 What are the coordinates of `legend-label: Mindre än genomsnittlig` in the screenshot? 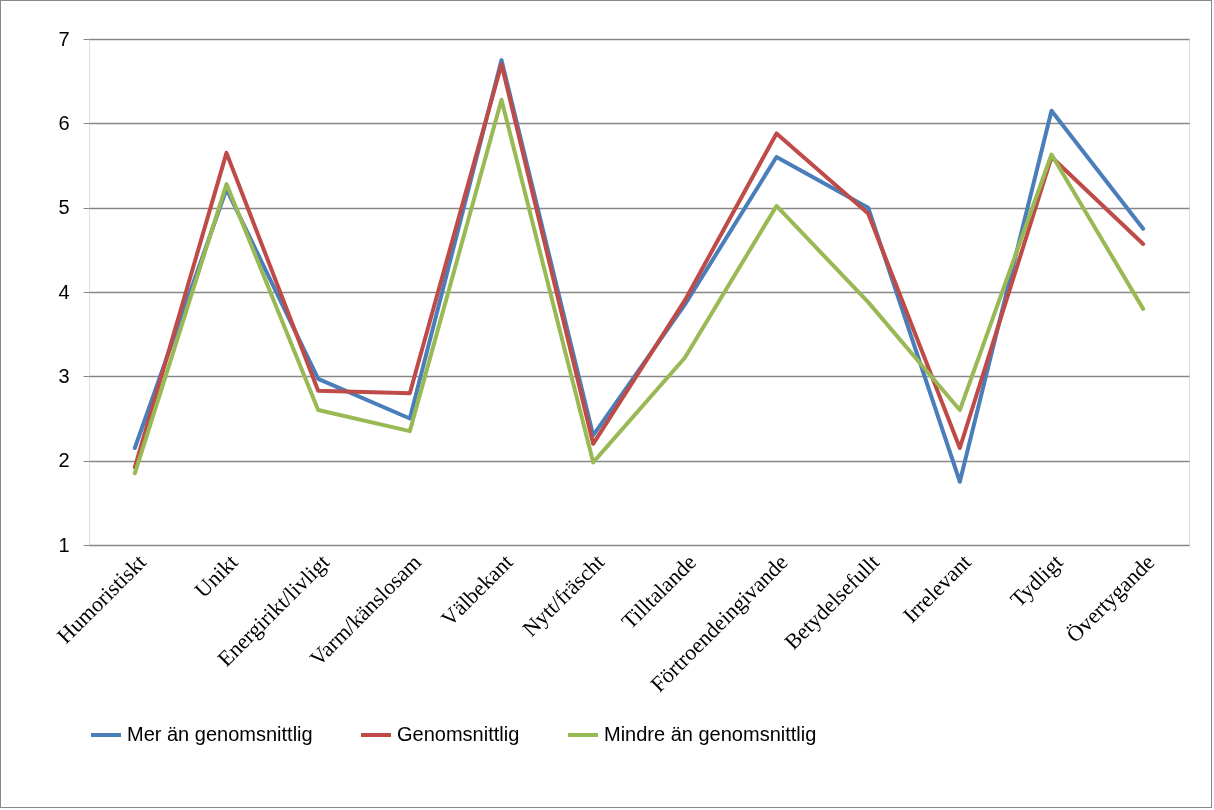 It's located at (710, 734).